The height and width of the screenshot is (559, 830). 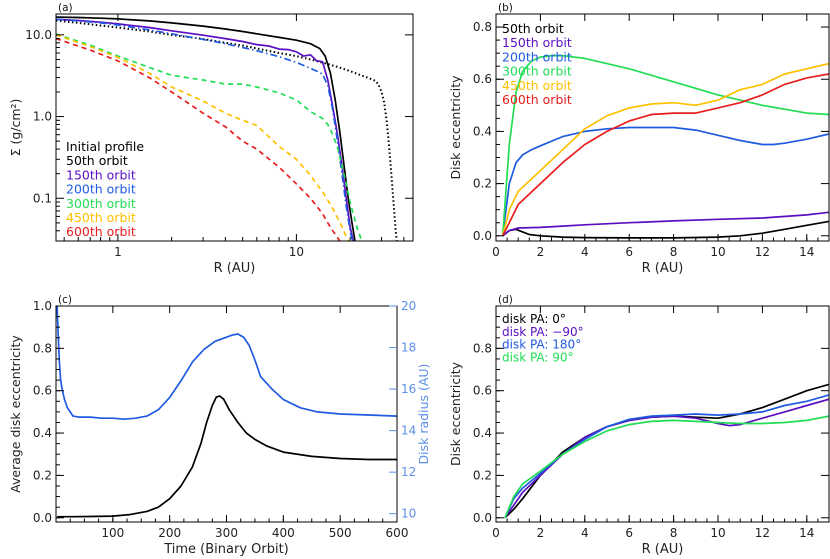 I want to click on y2-tick-label: 12, so click(x=408, y=472).